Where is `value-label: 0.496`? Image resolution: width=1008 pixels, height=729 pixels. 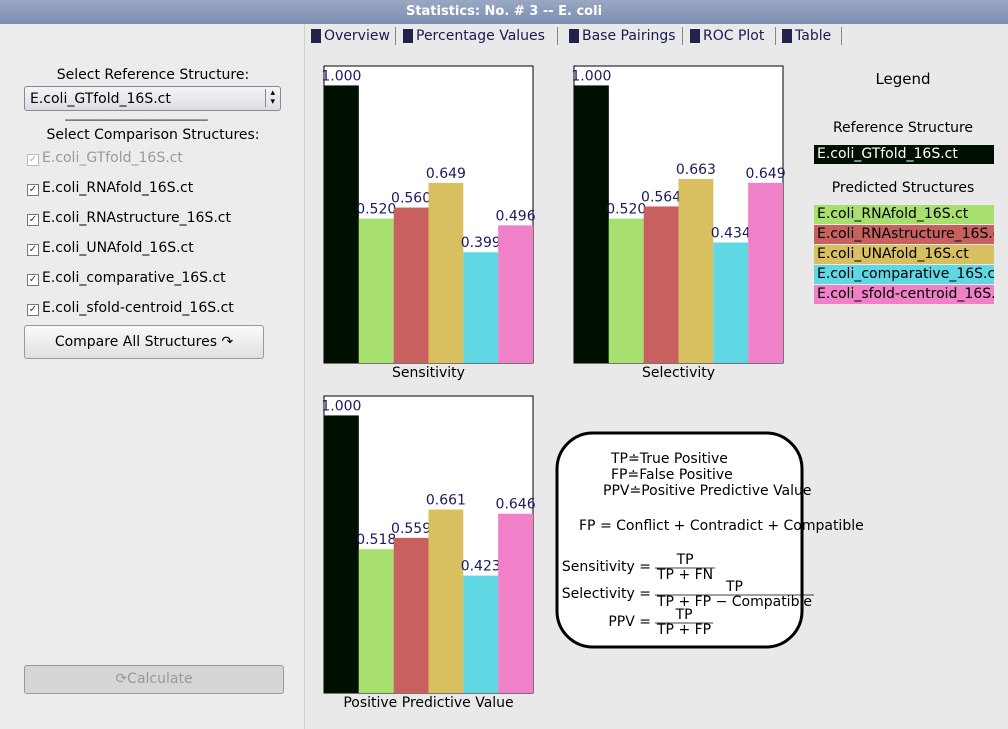
value-label: 0.496 is located at coordinates (516, 216).